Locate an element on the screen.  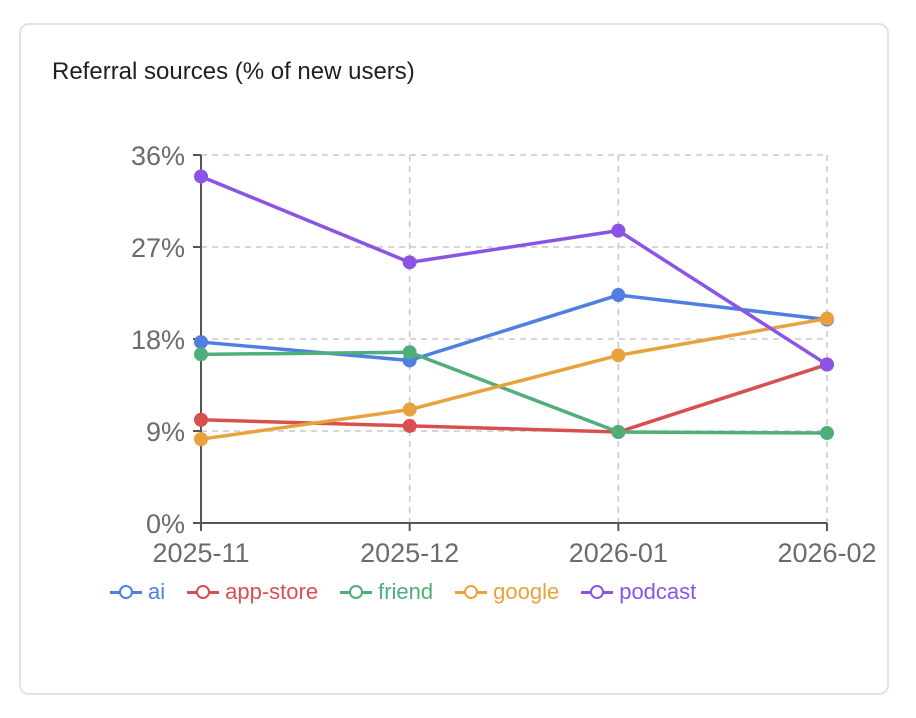
y-tick-label: 18% is located at coordinates (158, 340).